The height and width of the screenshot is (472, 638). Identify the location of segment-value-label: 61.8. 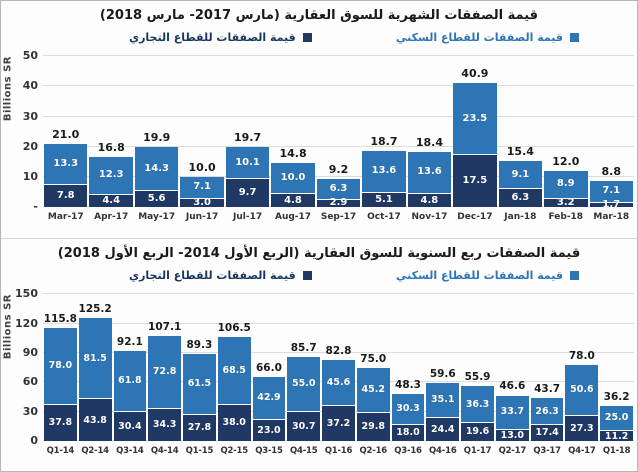
(130, 381).